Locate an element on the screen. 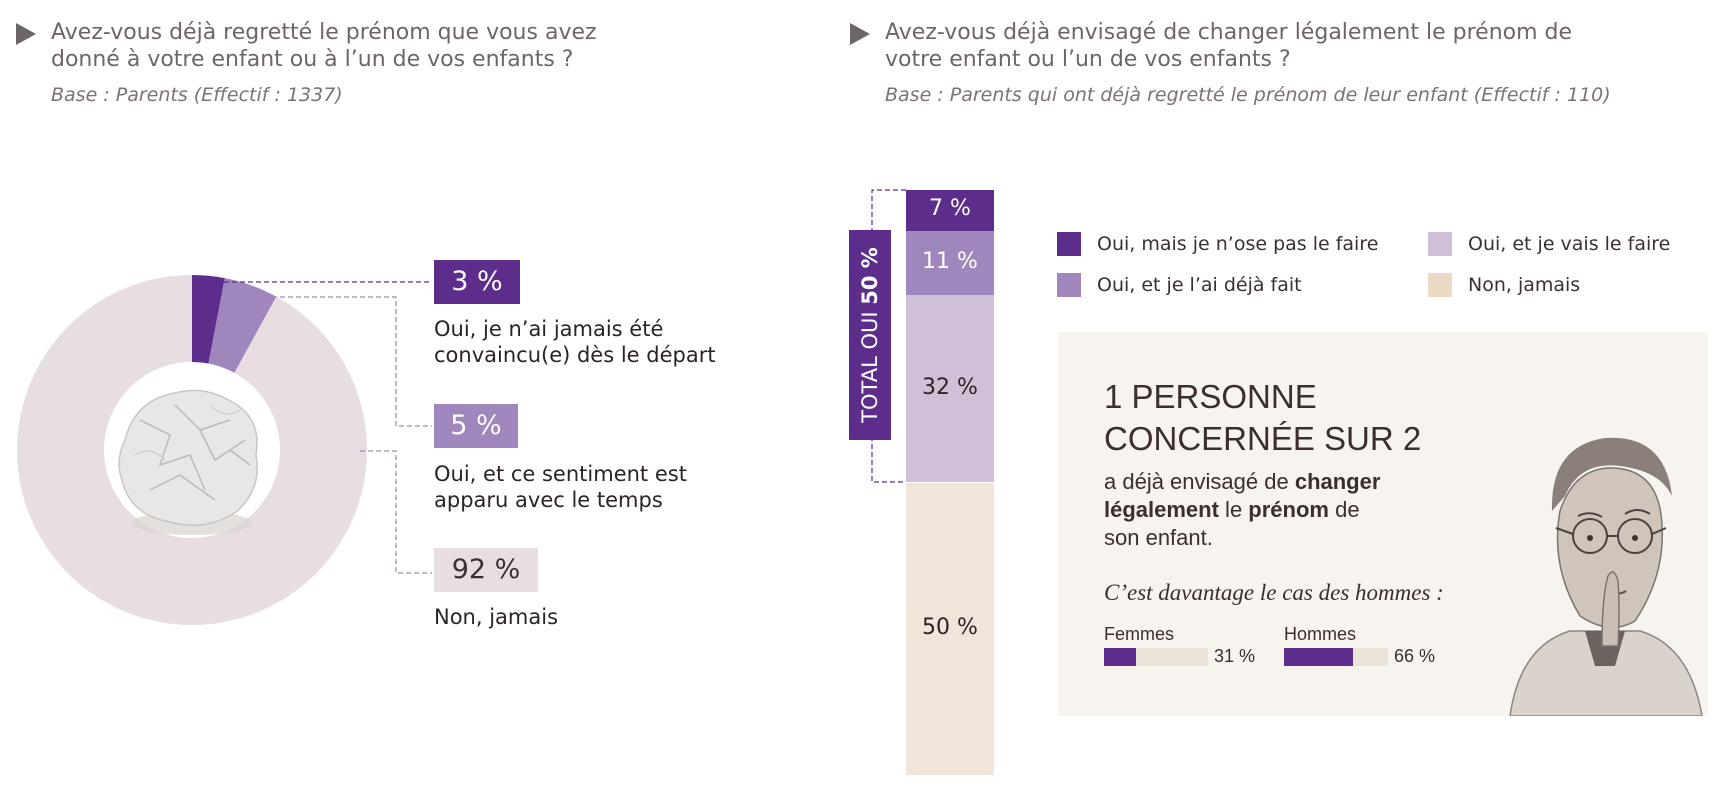 Image resolution: width=1720 pixels, height=810 pixels. stack-segment-4: 50 % is located at coordinates (950, 628).